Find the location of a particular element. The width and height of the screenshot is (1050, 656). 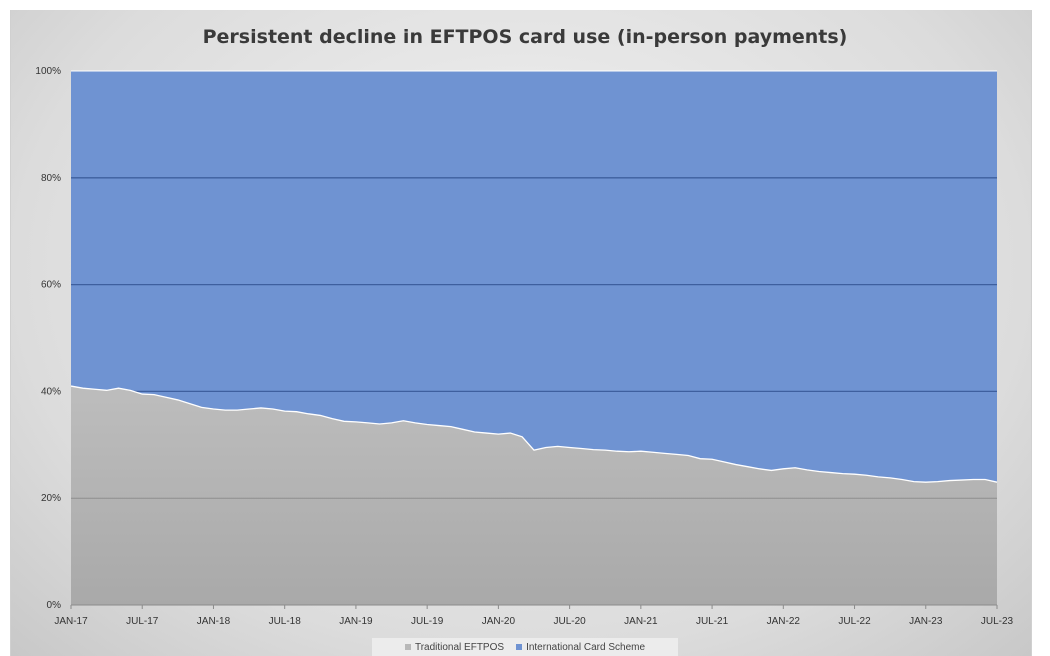

y-tick-label: 40% is located at coordinates (51, 391).